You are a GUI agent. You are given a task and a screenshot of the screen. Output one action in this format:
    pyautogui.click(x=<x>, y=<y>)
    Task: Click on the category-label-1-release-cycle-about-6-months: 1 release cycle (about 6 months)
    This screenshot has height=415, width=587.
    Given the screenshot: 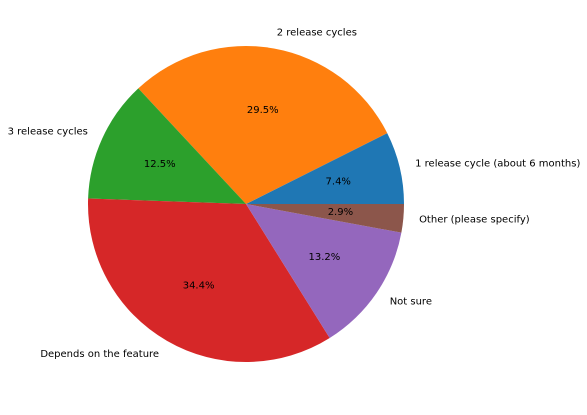 What is the action you would take?
    pyautogui.click(x=497, y=163)
    